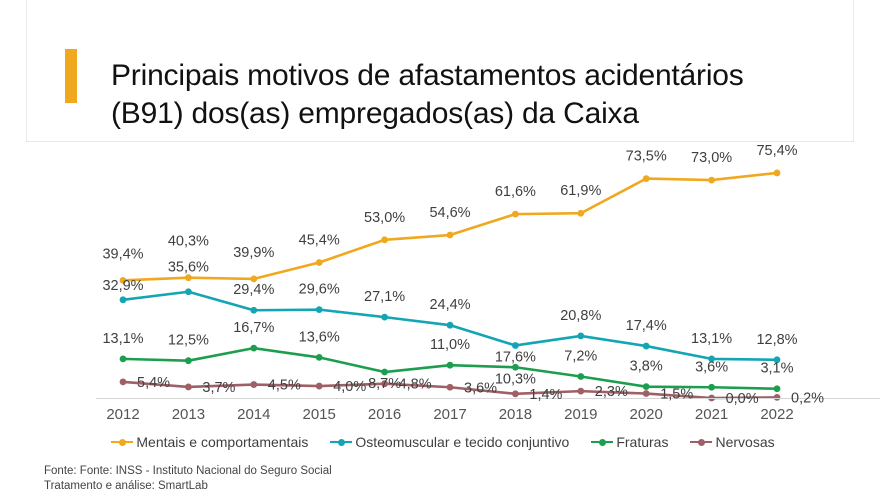  What do you see at coordinates (611, 392) in the screenshot?
I see `data-point-label: 2,3%` at bounding box center [611, 392].